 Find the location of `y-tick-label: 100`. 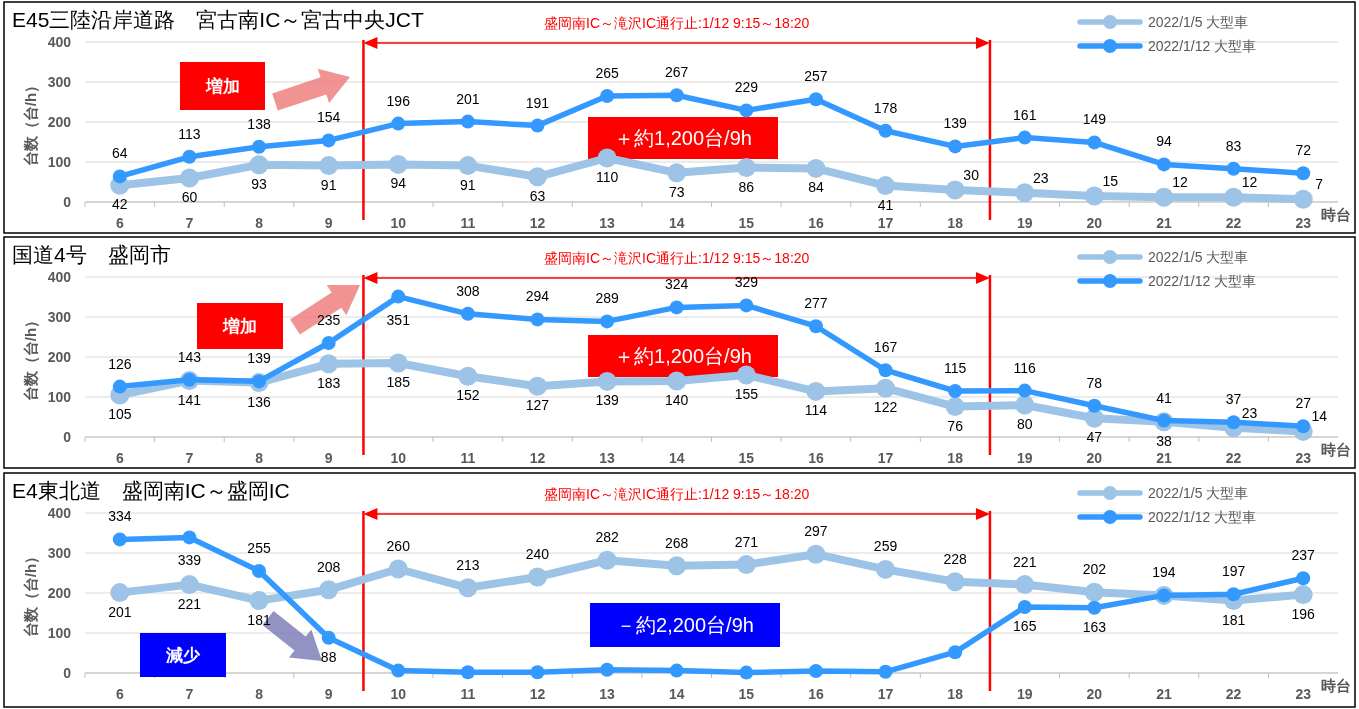

y-tick-label: 100 is located at coordinates (59, 633).